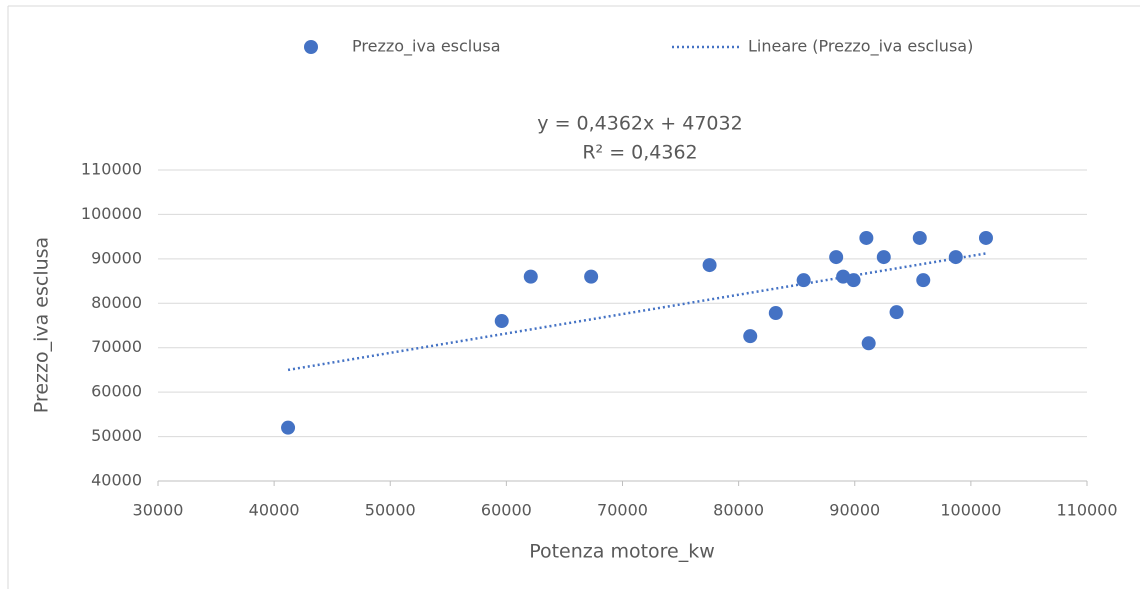 The width and height of the screenshot is (1147, 589). Describe the element at coordinates (970, 510) in the screenshot. I see `x-tick-label: 100000` at that location.